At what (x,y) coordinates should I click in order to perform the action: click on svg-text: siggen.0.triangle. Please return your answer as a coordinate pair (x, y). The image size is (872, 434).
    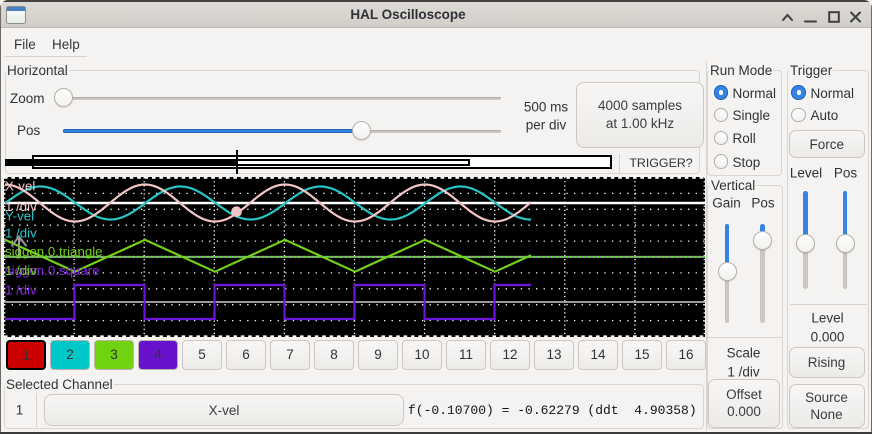
    Looking at the image, I should click on (54, 251).